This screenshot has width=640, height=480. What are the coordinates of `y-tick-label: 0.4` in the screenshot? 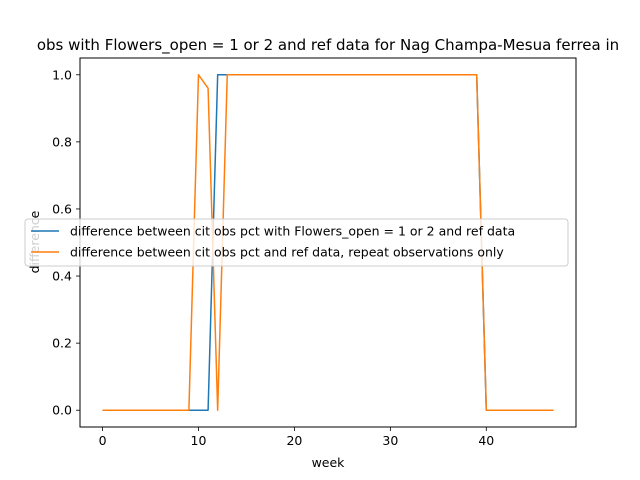 It's located at (62, 276).